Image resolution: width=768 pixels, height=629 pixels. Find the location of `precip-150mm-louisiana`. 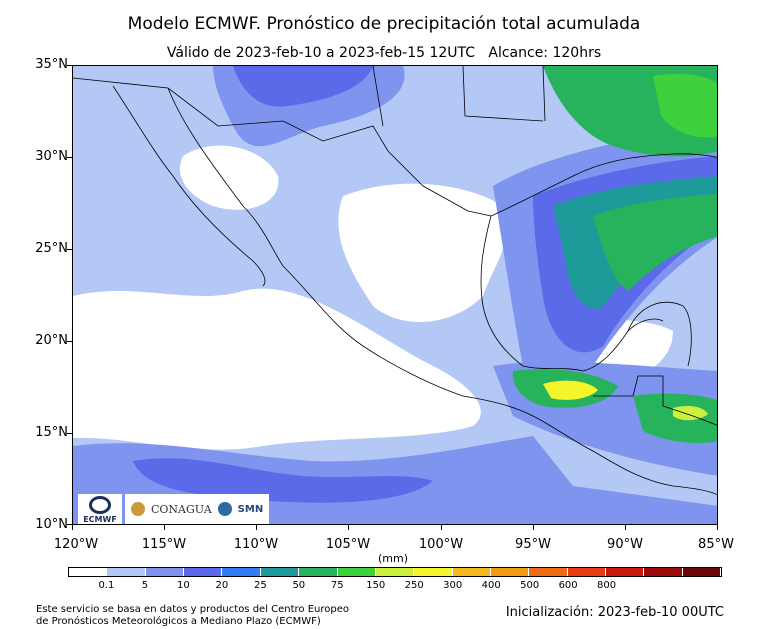

precip-150mm-louisiana is located at coordinates (685, 106).